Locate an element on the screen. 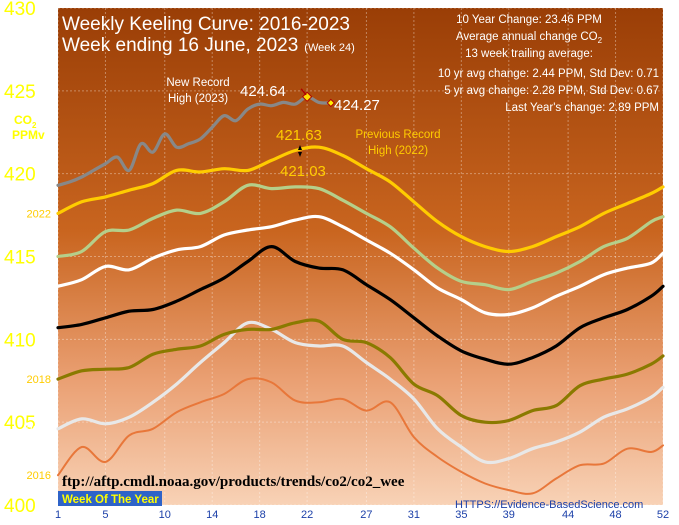 The image size is (679, 525). y-tick-label-405: 405 is located at coordinates (20, 423).